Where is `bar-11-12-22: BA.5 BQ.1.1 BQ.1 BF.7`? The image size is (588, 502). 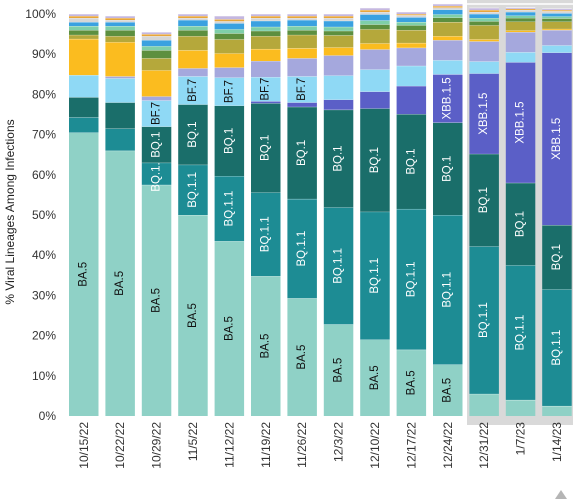
bar-11-12-22: BA.5 BQ.1.1 BQ.1 BF.7 is located at coordinates (229, 215).